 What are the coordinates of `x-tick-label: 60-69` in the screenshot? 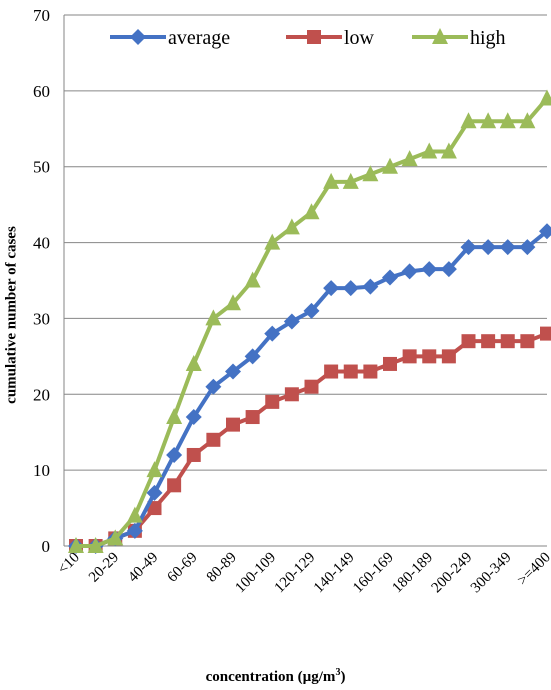 It's located at (183, 568).